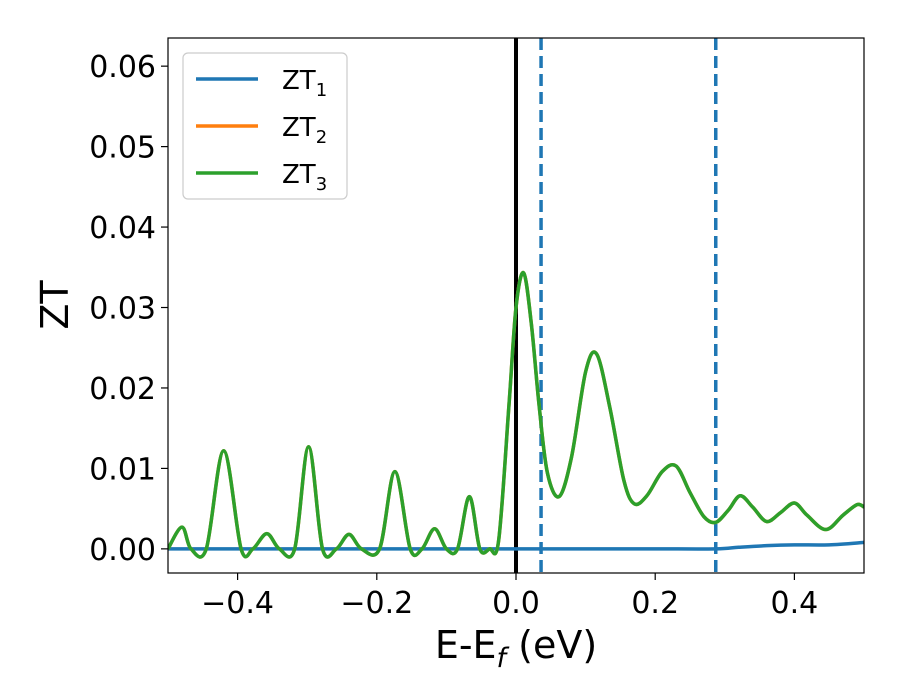  What do you see at coordinates (55, 305) in the screenshot?
I see `y-axis-label: ZT` at bounding box center [55, 305].